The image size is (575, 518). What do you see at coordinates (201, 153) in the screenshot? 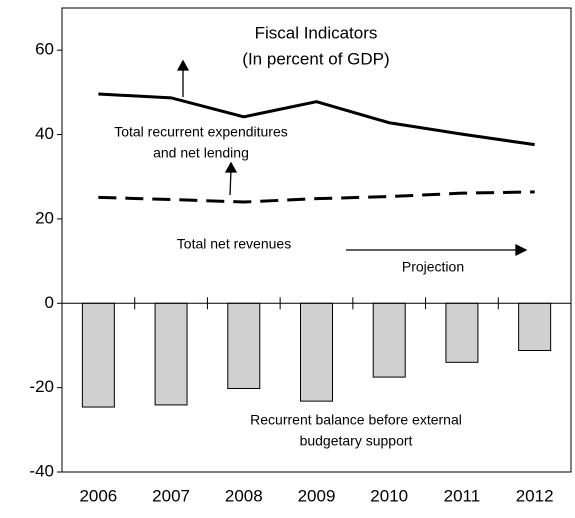
I see `annotation: and net lending` at bounding box center [201, 153].